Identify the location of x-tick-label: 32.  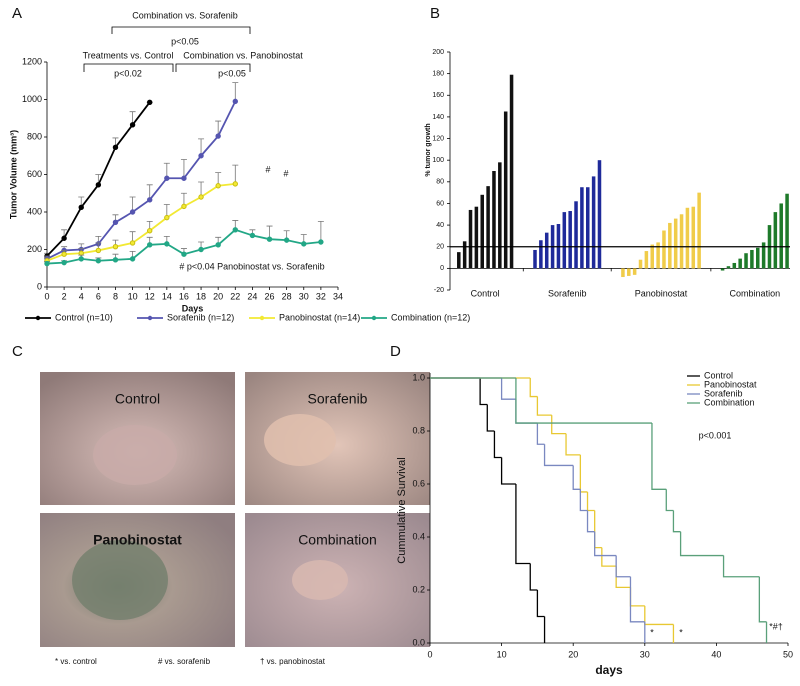
(321, 296).